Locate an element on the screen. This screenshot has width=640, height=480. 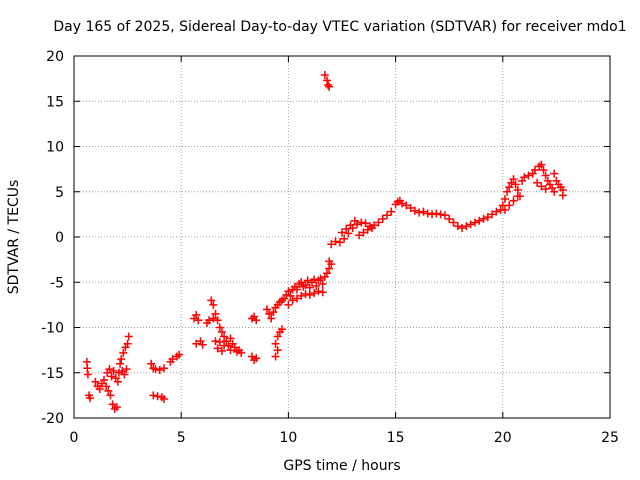
y-tick-label: 5 is located at coordinates (59, 193).